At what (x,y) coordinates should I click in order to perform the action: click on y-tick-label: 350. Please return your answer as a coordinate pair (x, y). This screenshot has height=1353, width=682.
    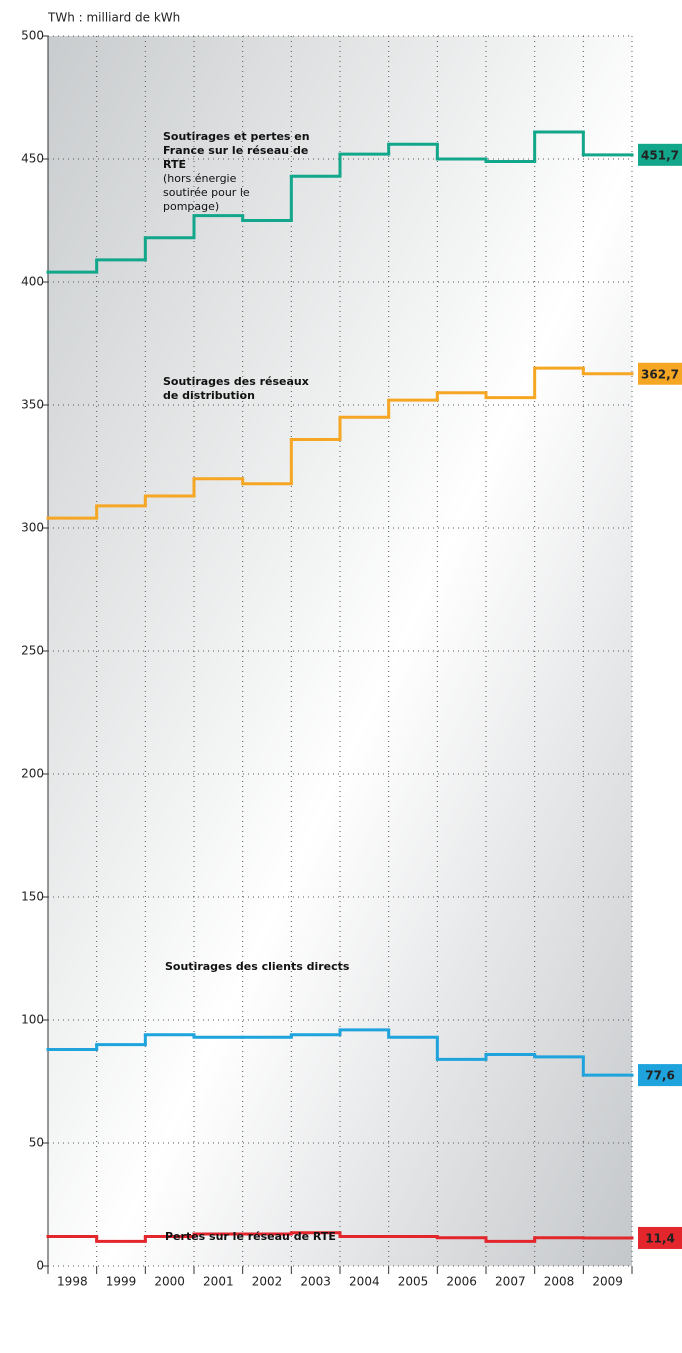
    Looking at the image, I should click on (32, 405).